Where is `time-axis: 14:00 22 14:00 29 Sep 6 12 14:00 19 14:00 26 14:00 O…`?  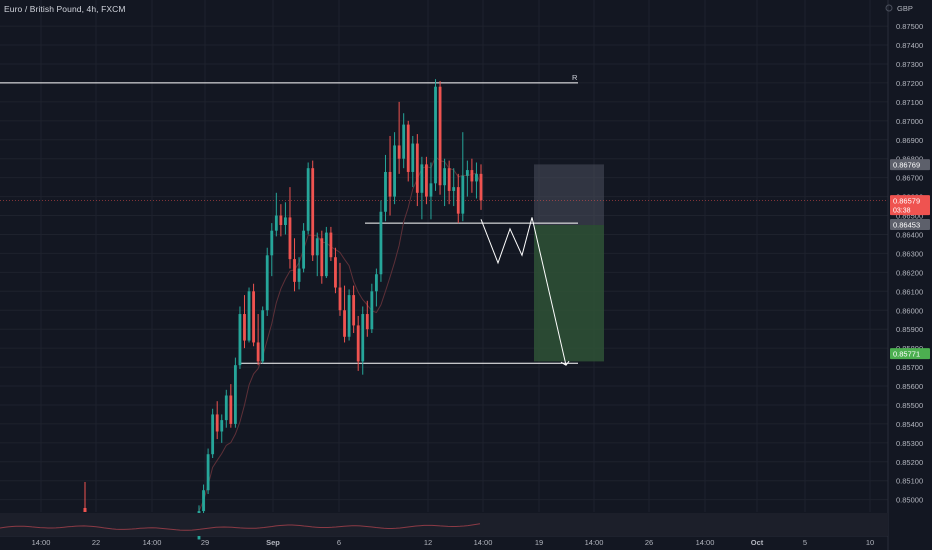 time-axis: 14:00 22 14:00 29 Sep 6 12 14:00 19 14:00 26 14:00 O… is located at coordinates (453, 542).